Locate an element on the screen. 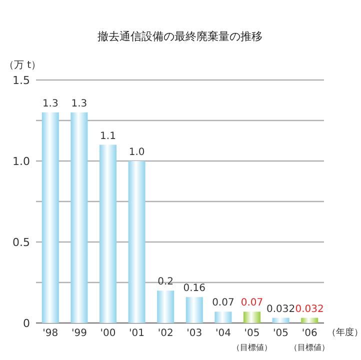 The image size is (361, 360). x-tick-label: '02 is located at coordinates (166, 333).